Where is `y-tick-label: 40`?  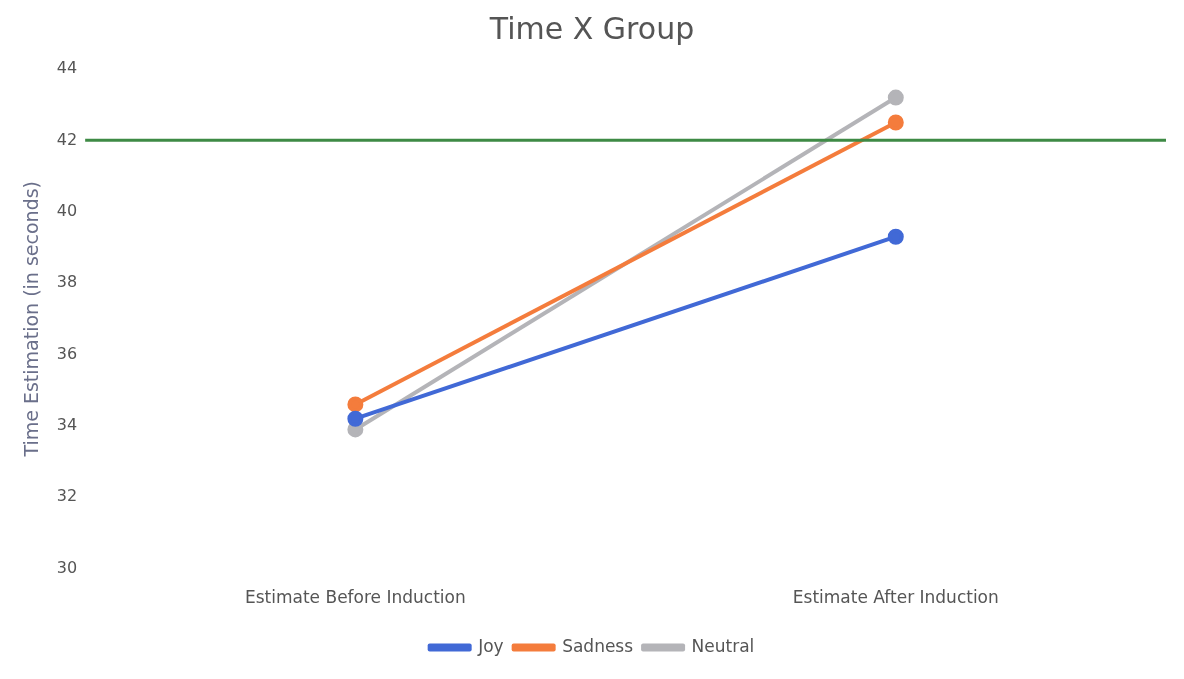
y-tick-label: 40 is located at coordinates (67, 210).